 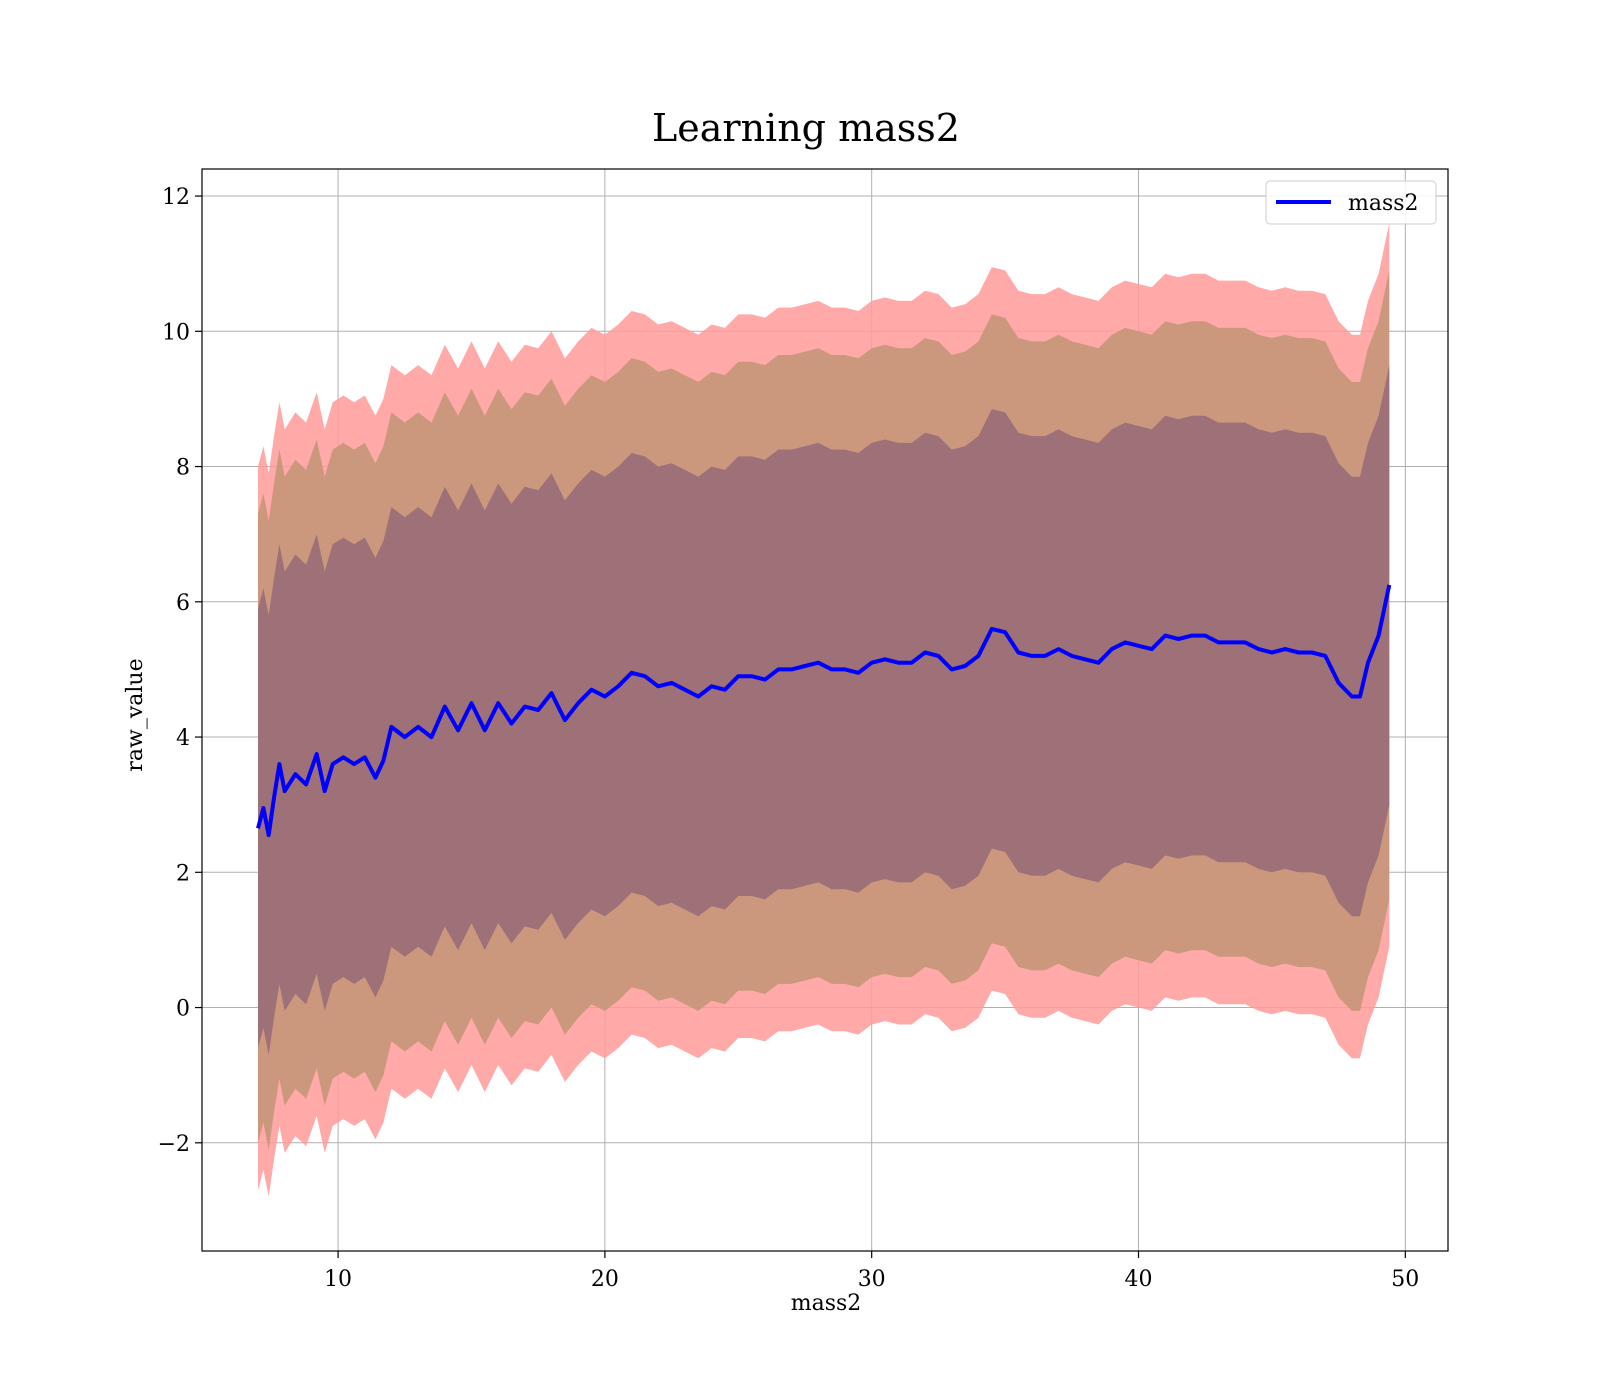 What do you see at coordinates (183, 738) in the screenshot?
I see `y-tick-label: 4` at bounding box center [183, 738].